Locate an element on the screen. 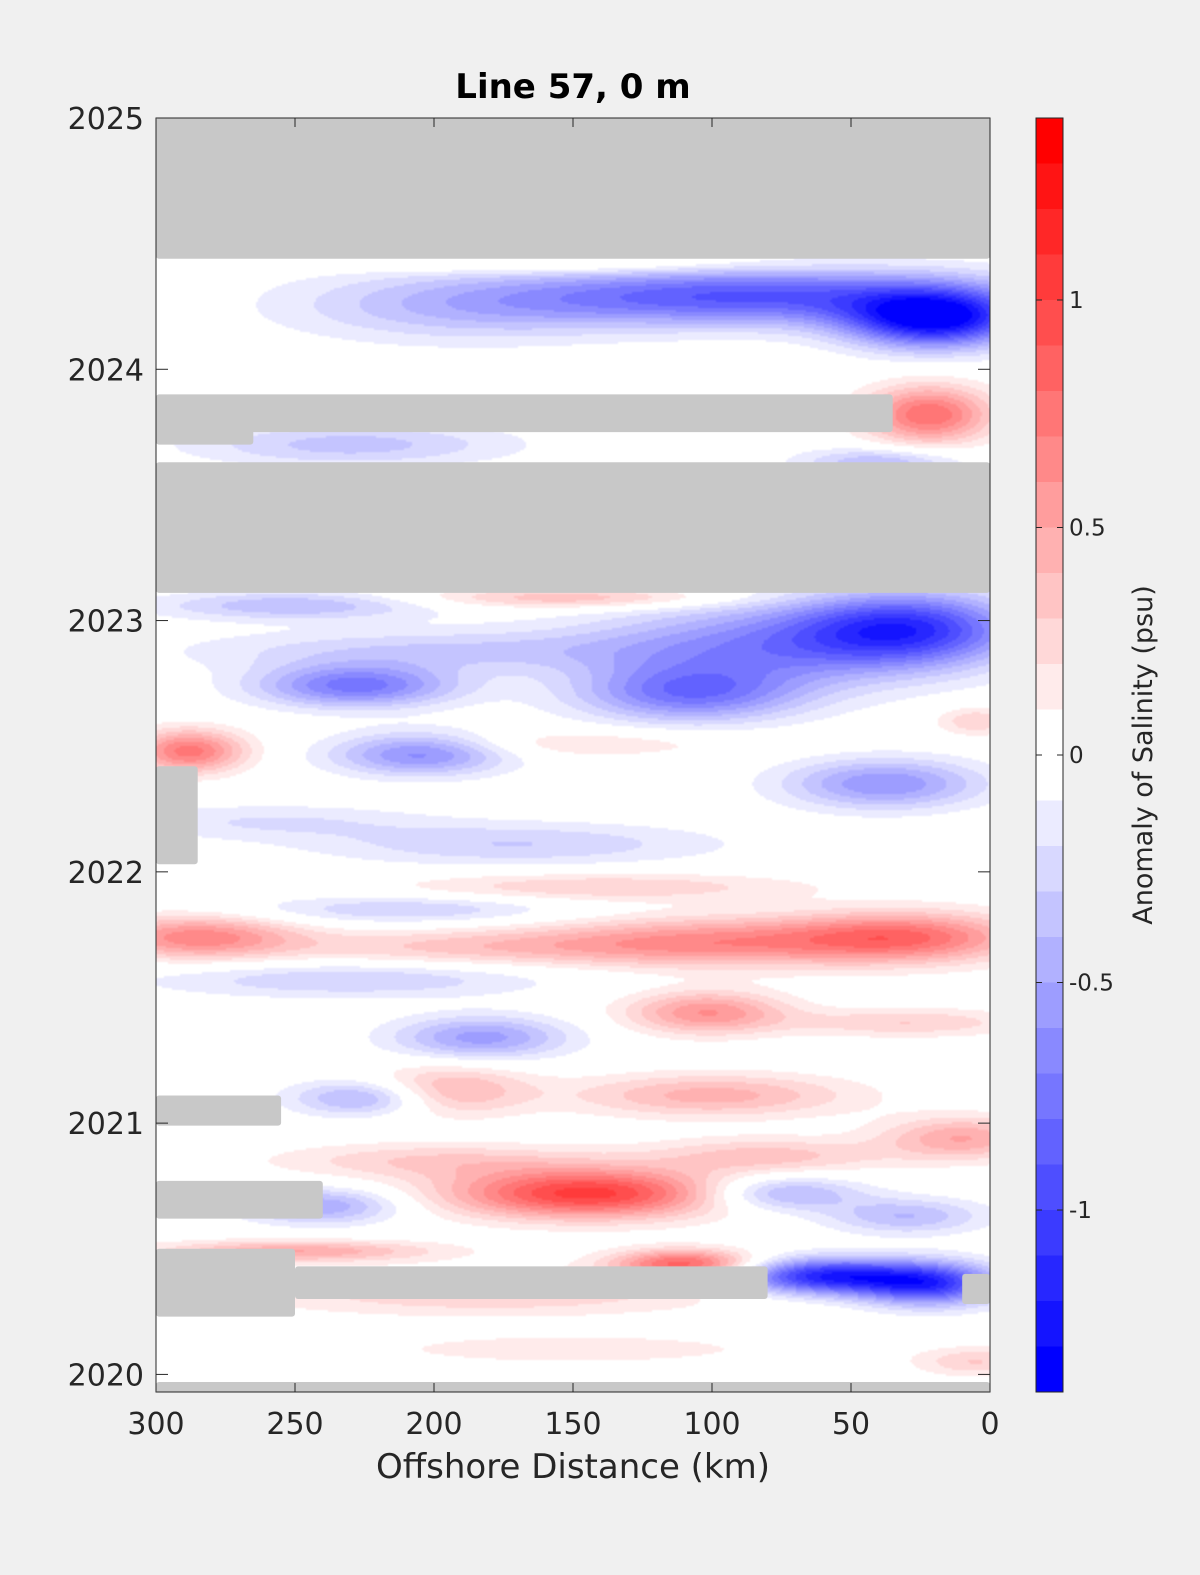  x-tick-label: 200 is located at coordinates (433, 1424).